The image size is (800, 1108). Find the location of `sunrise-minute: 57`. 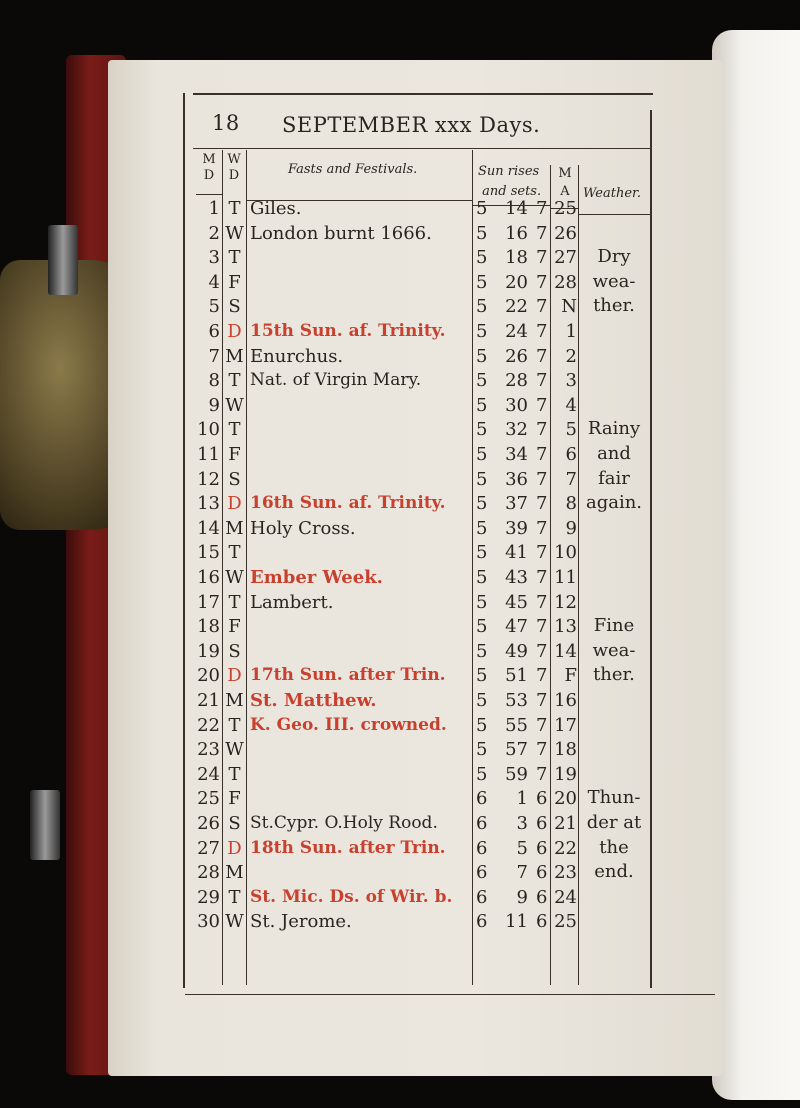

sunrise-minute: 57 is located at coordinates (516, 750).